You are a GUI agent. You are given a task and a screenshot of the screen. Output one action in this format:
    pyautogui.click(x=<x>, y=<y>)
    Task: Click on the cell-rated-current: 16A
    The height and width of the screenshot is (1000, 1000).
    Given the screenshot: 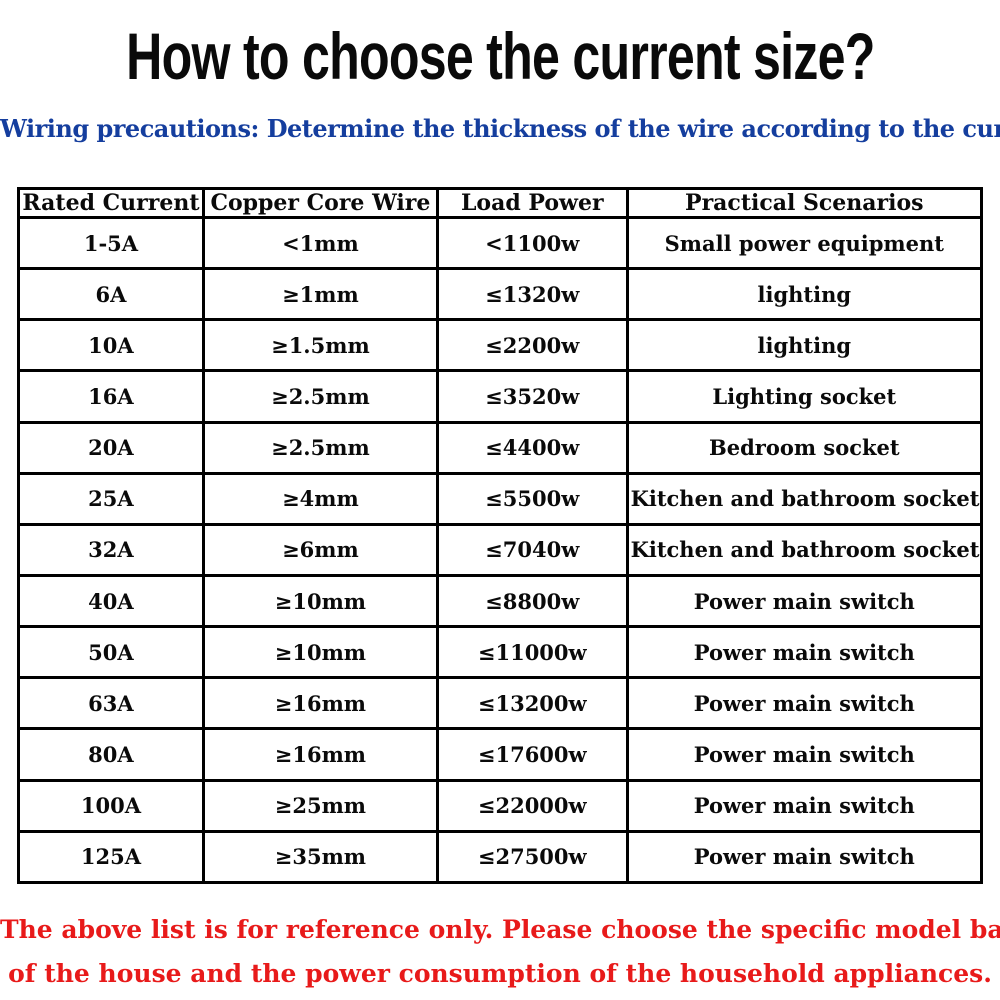 What is the action you would take?
    pyautogui.click(x=111, y=396)
    